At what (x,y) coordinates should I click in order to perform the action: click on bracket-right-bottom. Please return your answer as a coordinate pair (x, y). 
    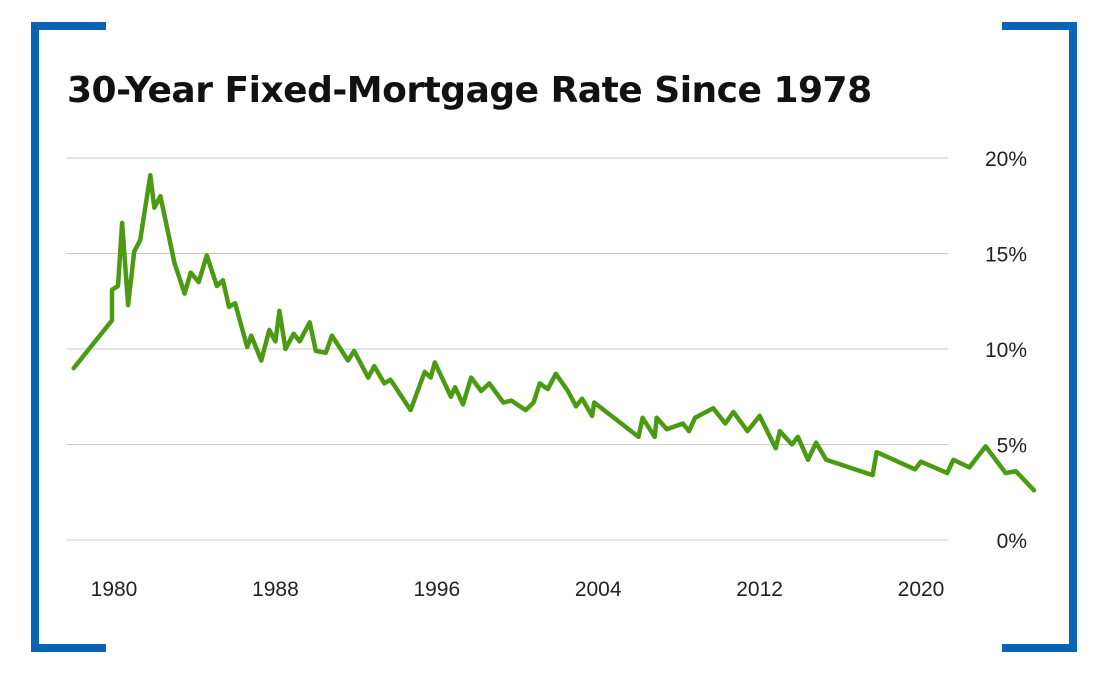
    Looking at the image, I should click on (1039, 648).